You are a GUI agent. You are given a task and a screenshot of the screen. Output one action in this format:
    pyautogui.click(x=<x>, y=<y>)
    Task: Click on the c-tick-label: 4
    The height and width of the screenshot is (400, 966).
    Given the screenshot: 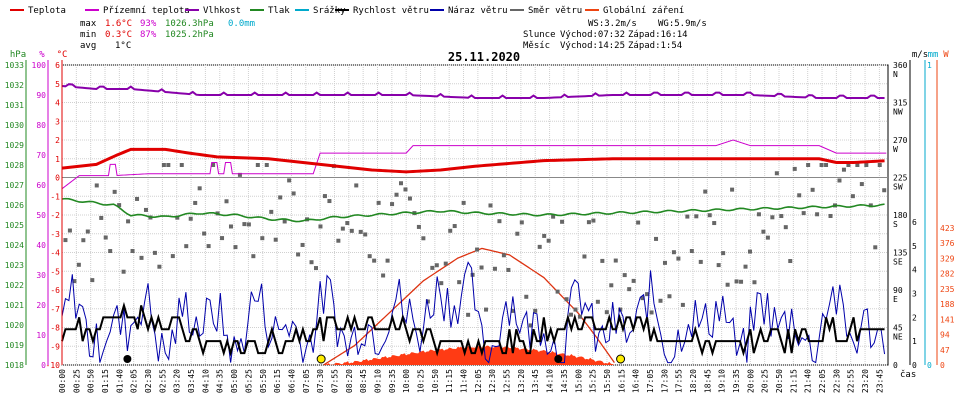 What is the action you would take?
    pyautogui.click(x=57, y=103)
    